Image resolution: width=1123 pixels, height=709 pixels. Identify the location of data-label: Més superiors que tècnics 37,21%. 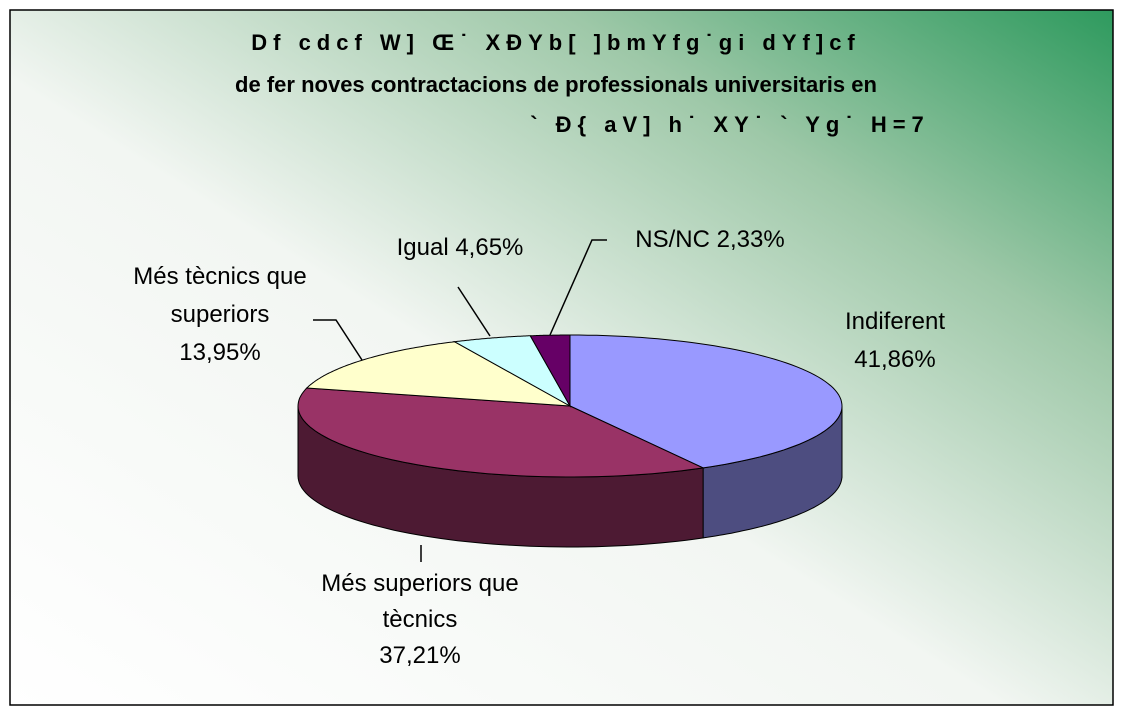
(420, 620).